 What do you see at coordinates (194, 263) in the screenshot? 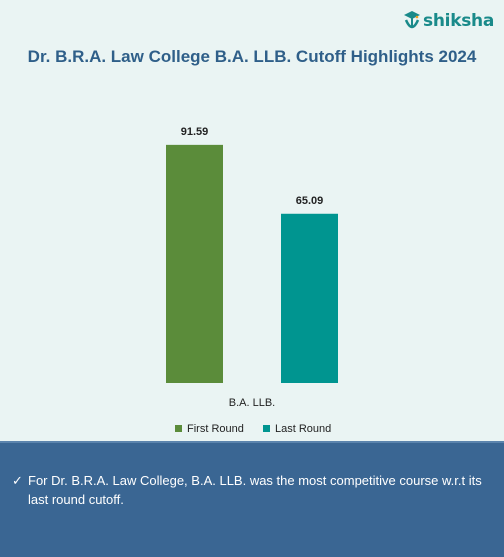
I see `bar-first-round` at bounding box center [194, 263].